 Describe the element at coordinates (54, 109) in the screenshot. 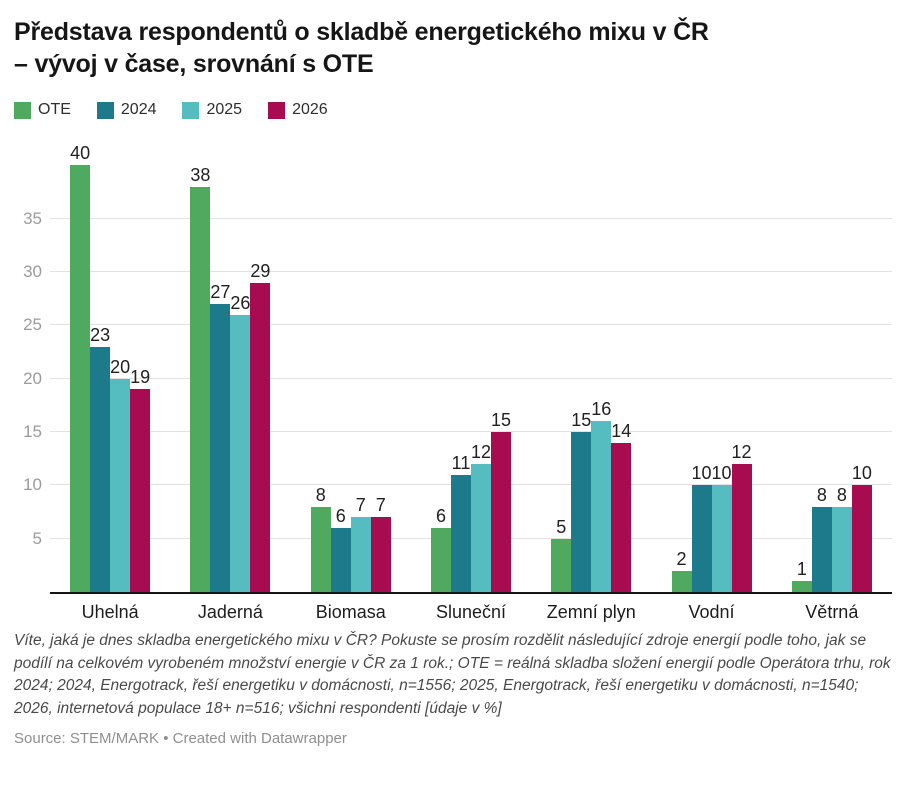

I see `legend-label: OTE` at that location.